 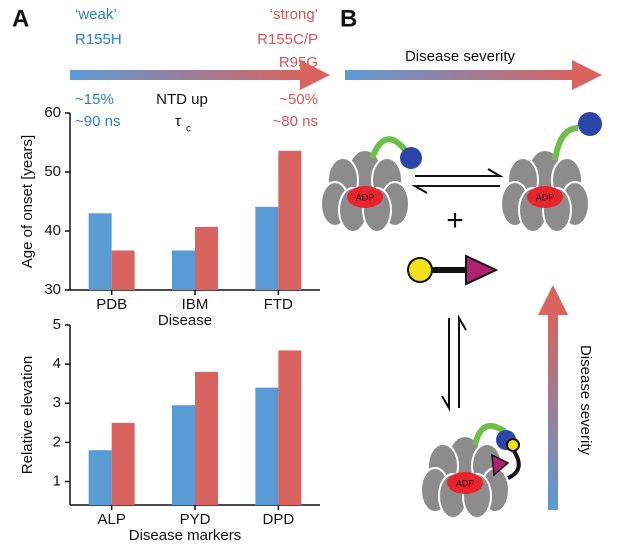 I want to click on y-tick-label: 3, so click(x=57, y=402).